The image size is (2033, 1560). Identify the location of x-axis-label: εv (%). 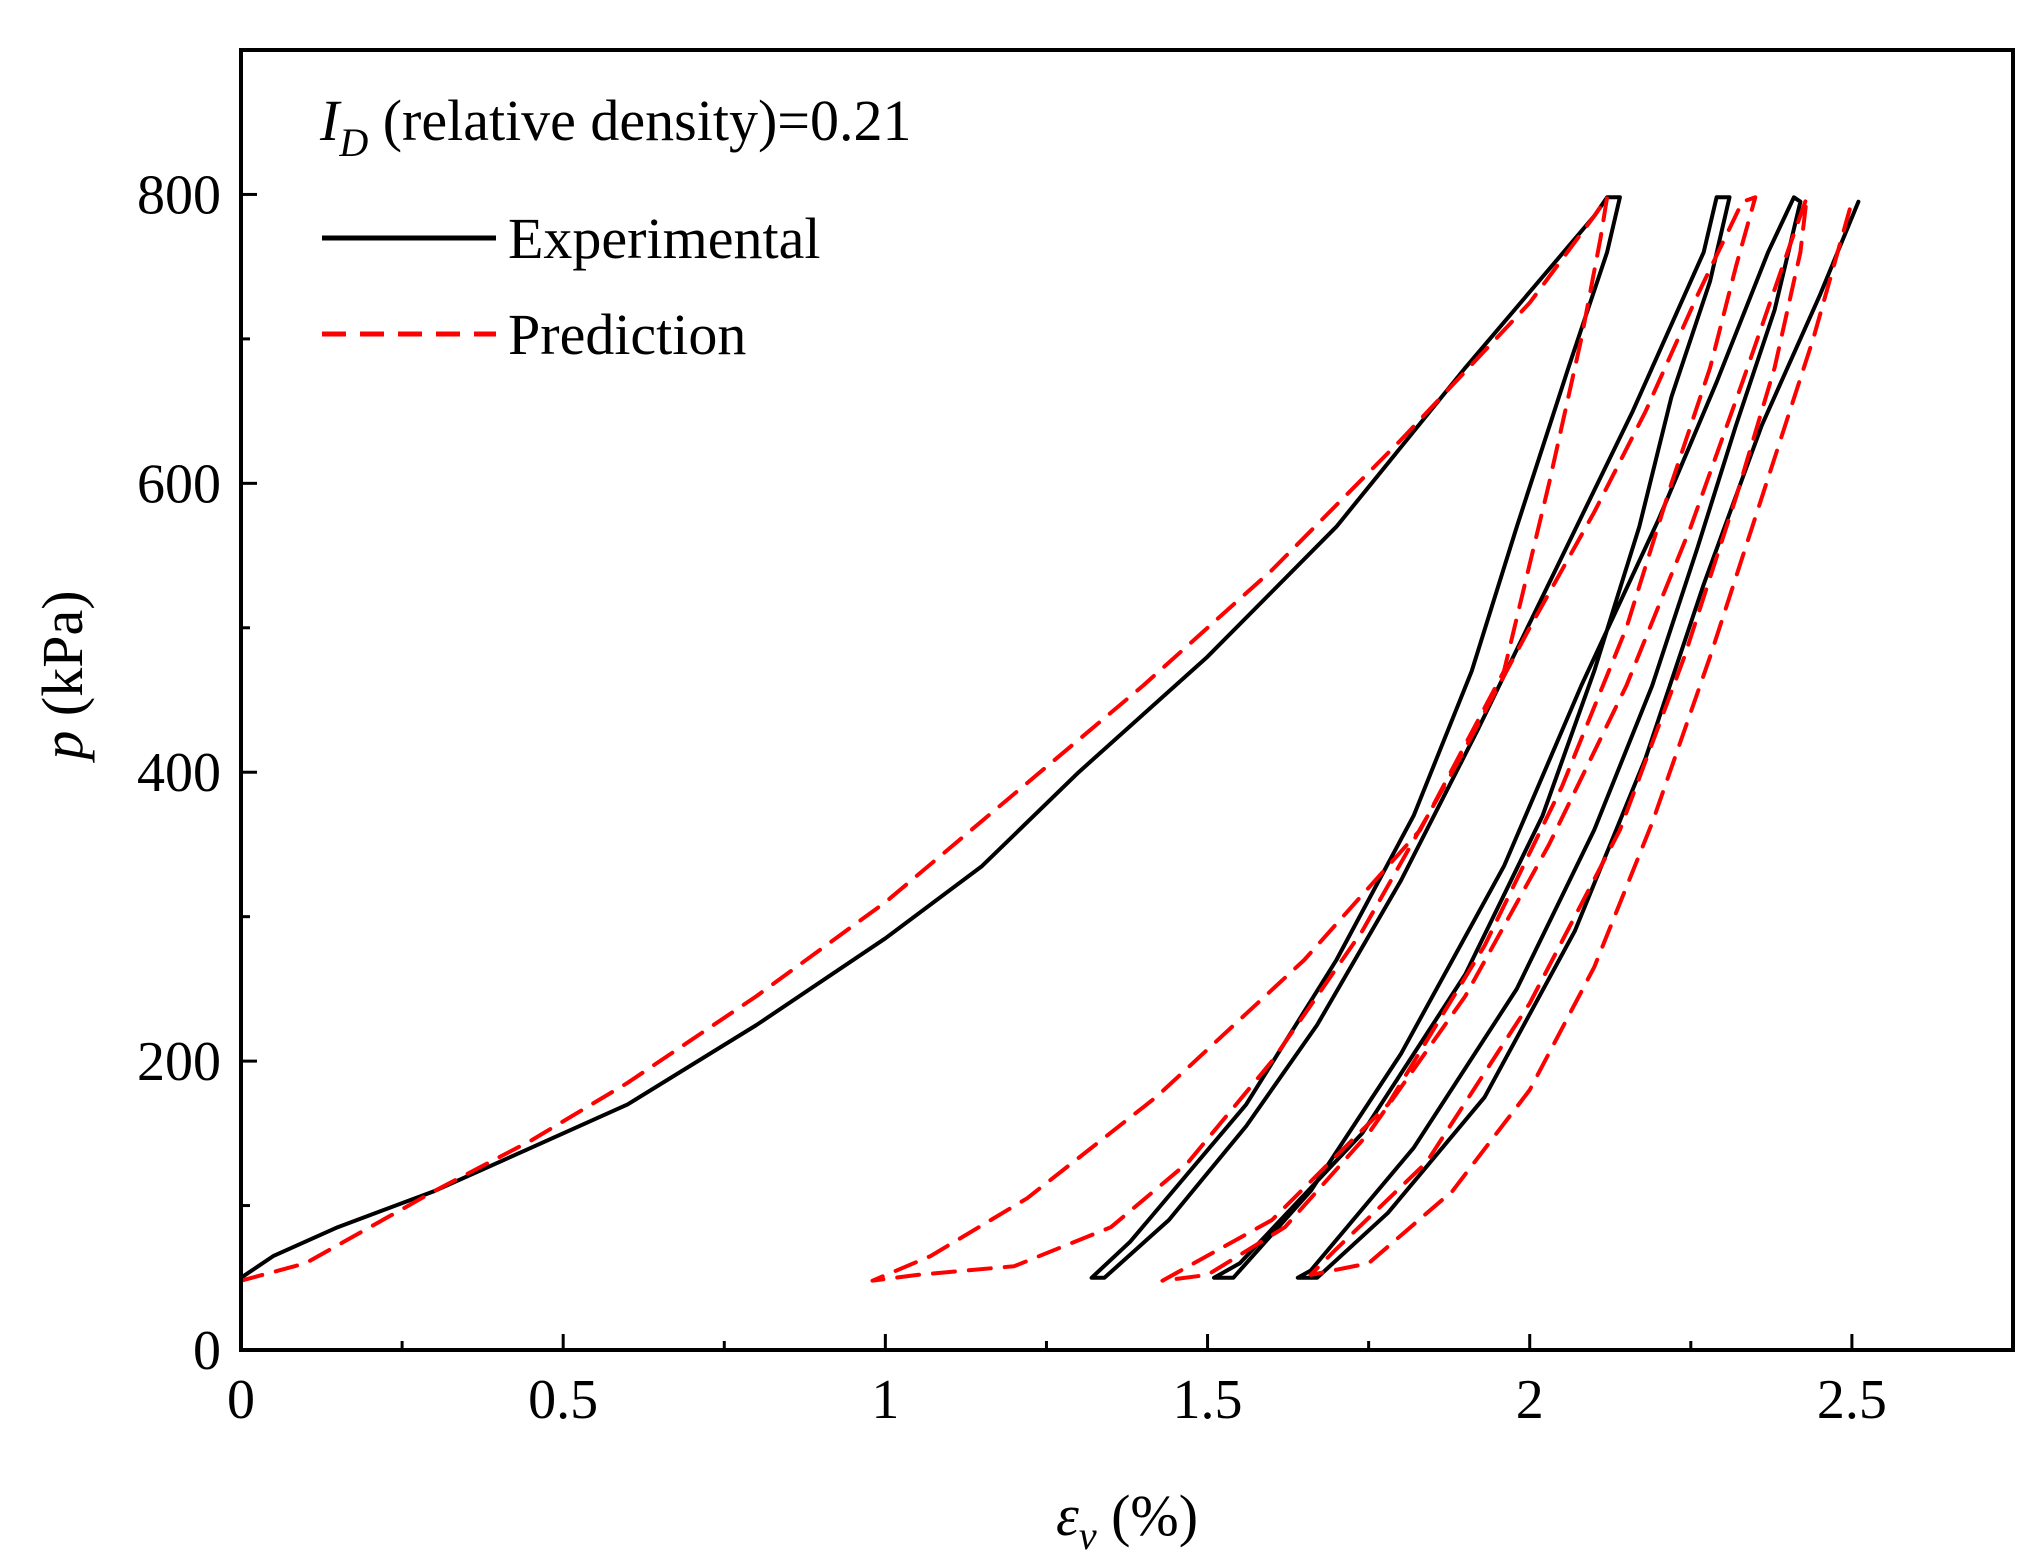
(1127, 1520).